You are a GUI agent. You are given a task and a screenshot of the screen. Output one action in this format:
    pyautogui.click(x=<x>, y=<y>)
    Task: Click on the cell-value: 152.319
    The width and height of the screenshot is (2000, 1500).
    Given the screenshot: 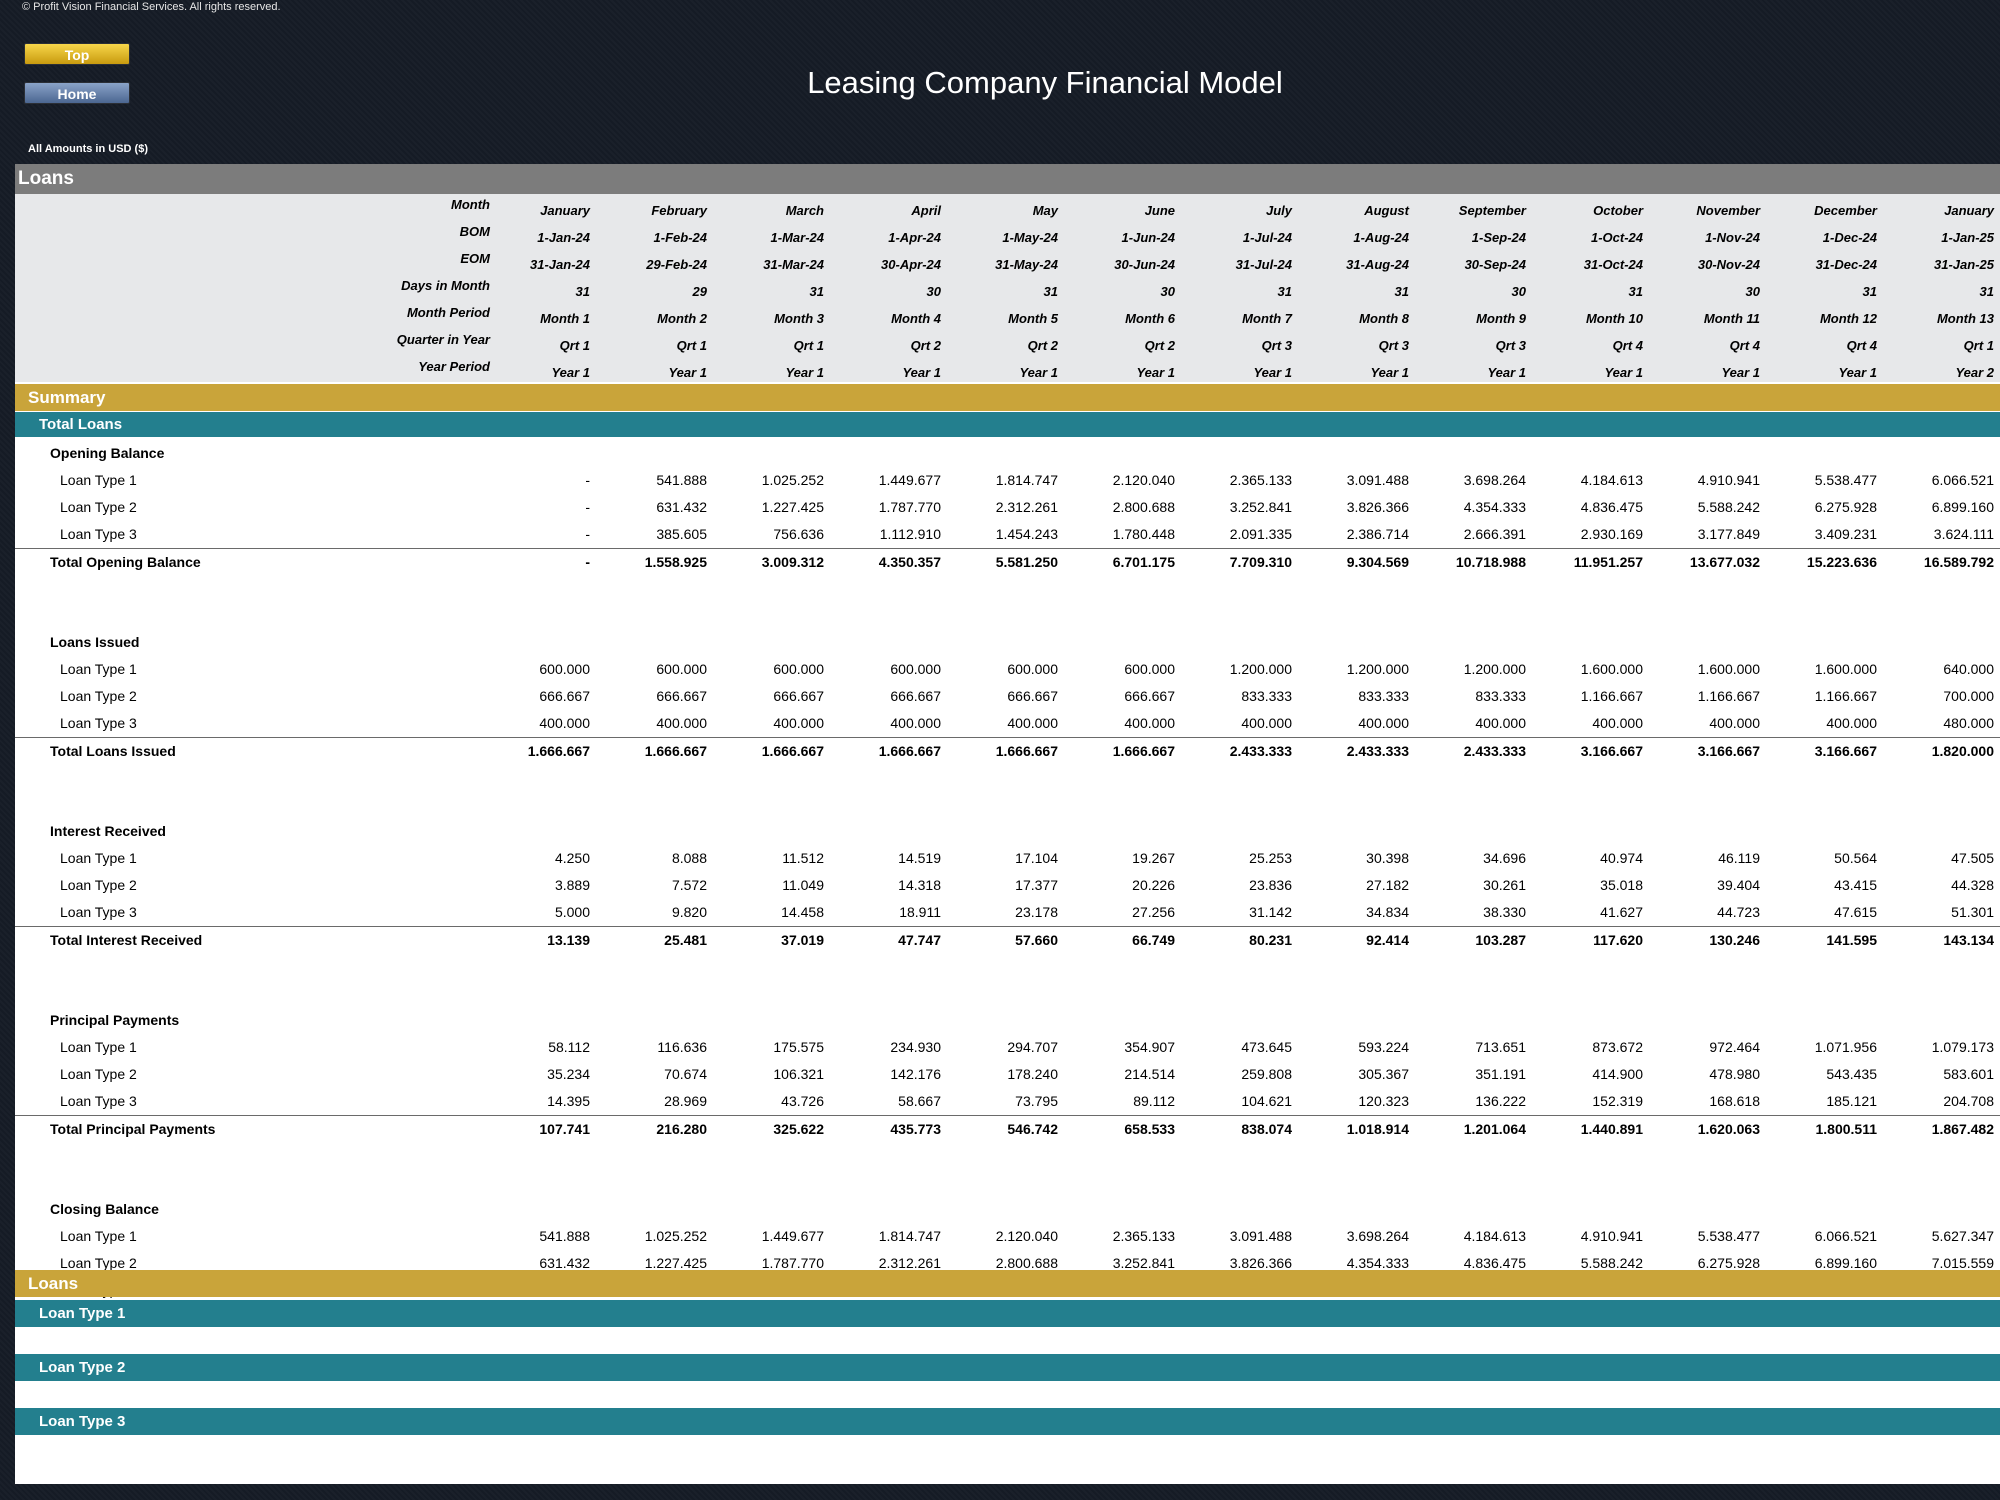 What is the action you would take?
    pyautogui.click(x=1617, y=1101)
    